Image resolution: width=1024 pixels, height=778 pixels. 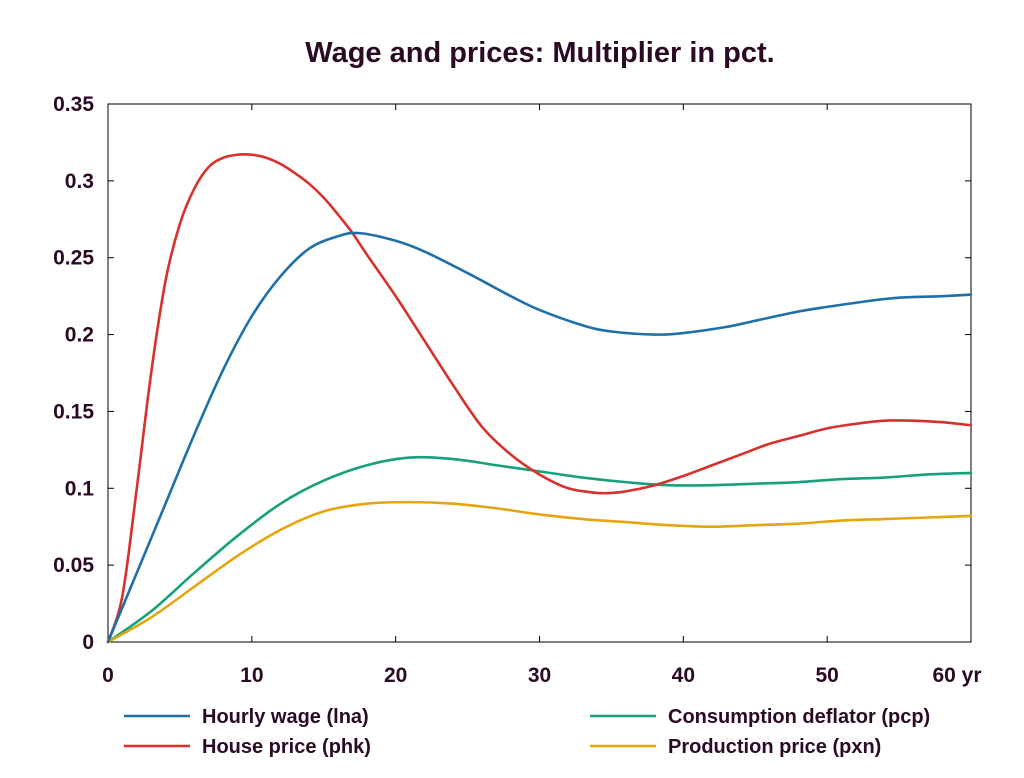 I want to click on x-tick-label: 10, so click(x=251, y=675).